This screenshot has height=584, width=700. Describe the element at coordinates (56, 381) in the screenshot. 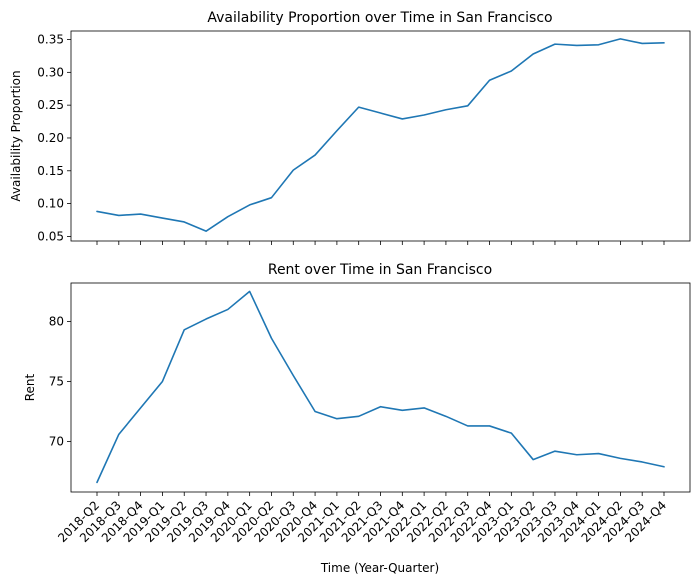

I see `y-tick-label: 75` at that location.